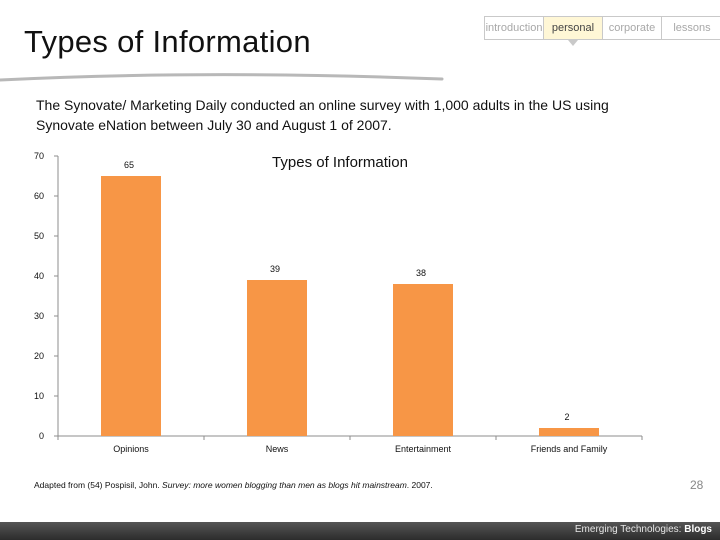 The image size is (720, 540). What do you see at coordinates (277, 358) in the screenshot?
I see `bar-news` at bounding box center [277, 358].